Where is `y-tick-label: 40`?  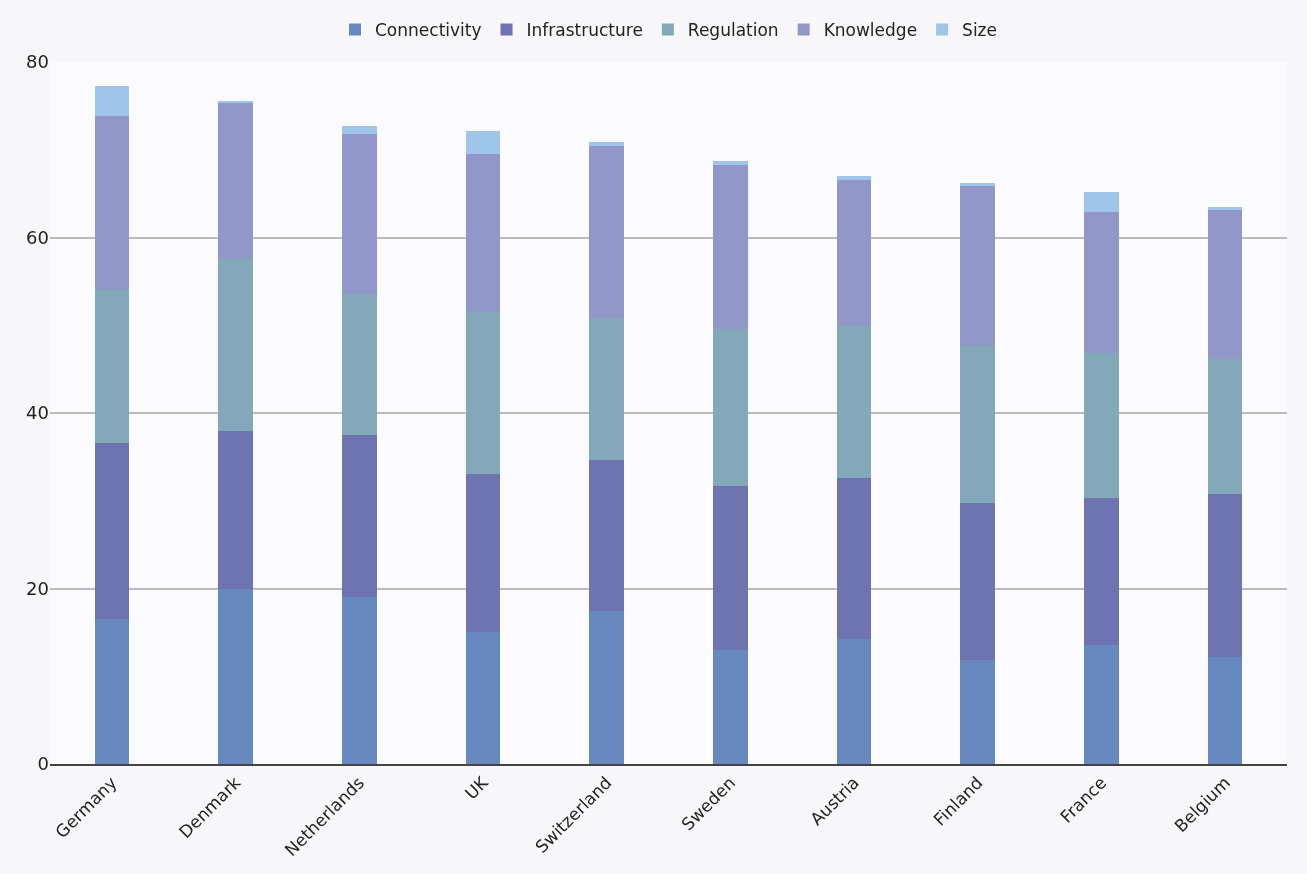 y-tick-label: 40 is located at coordinates (37, 413).